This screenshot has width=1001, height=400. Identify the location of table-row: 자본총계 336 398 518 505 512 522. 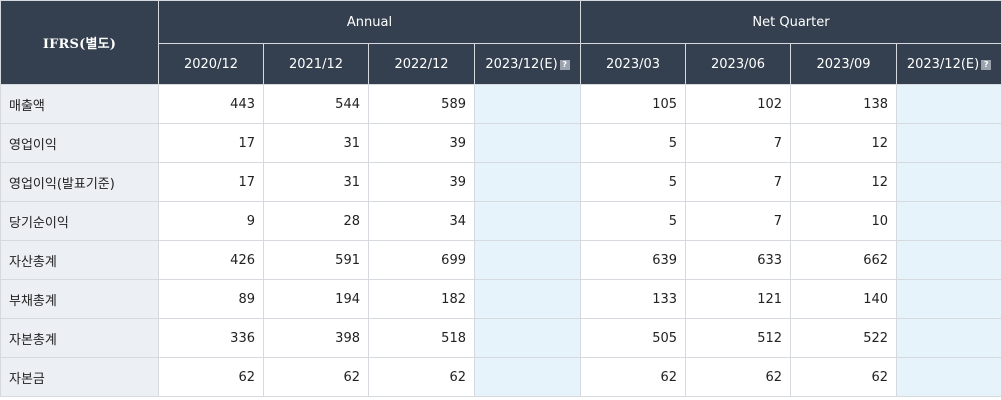
(500, 338).